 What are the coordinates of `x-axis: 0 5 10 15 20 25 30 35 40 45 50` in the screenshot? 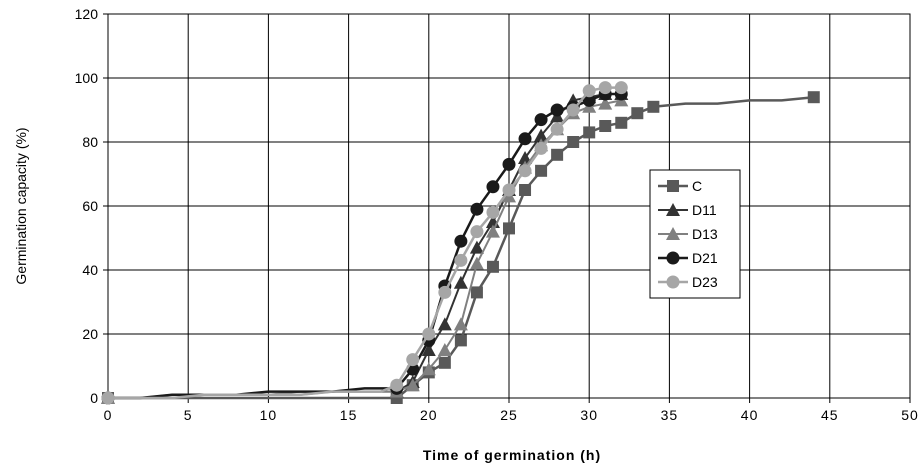 It's located at (511, 410).